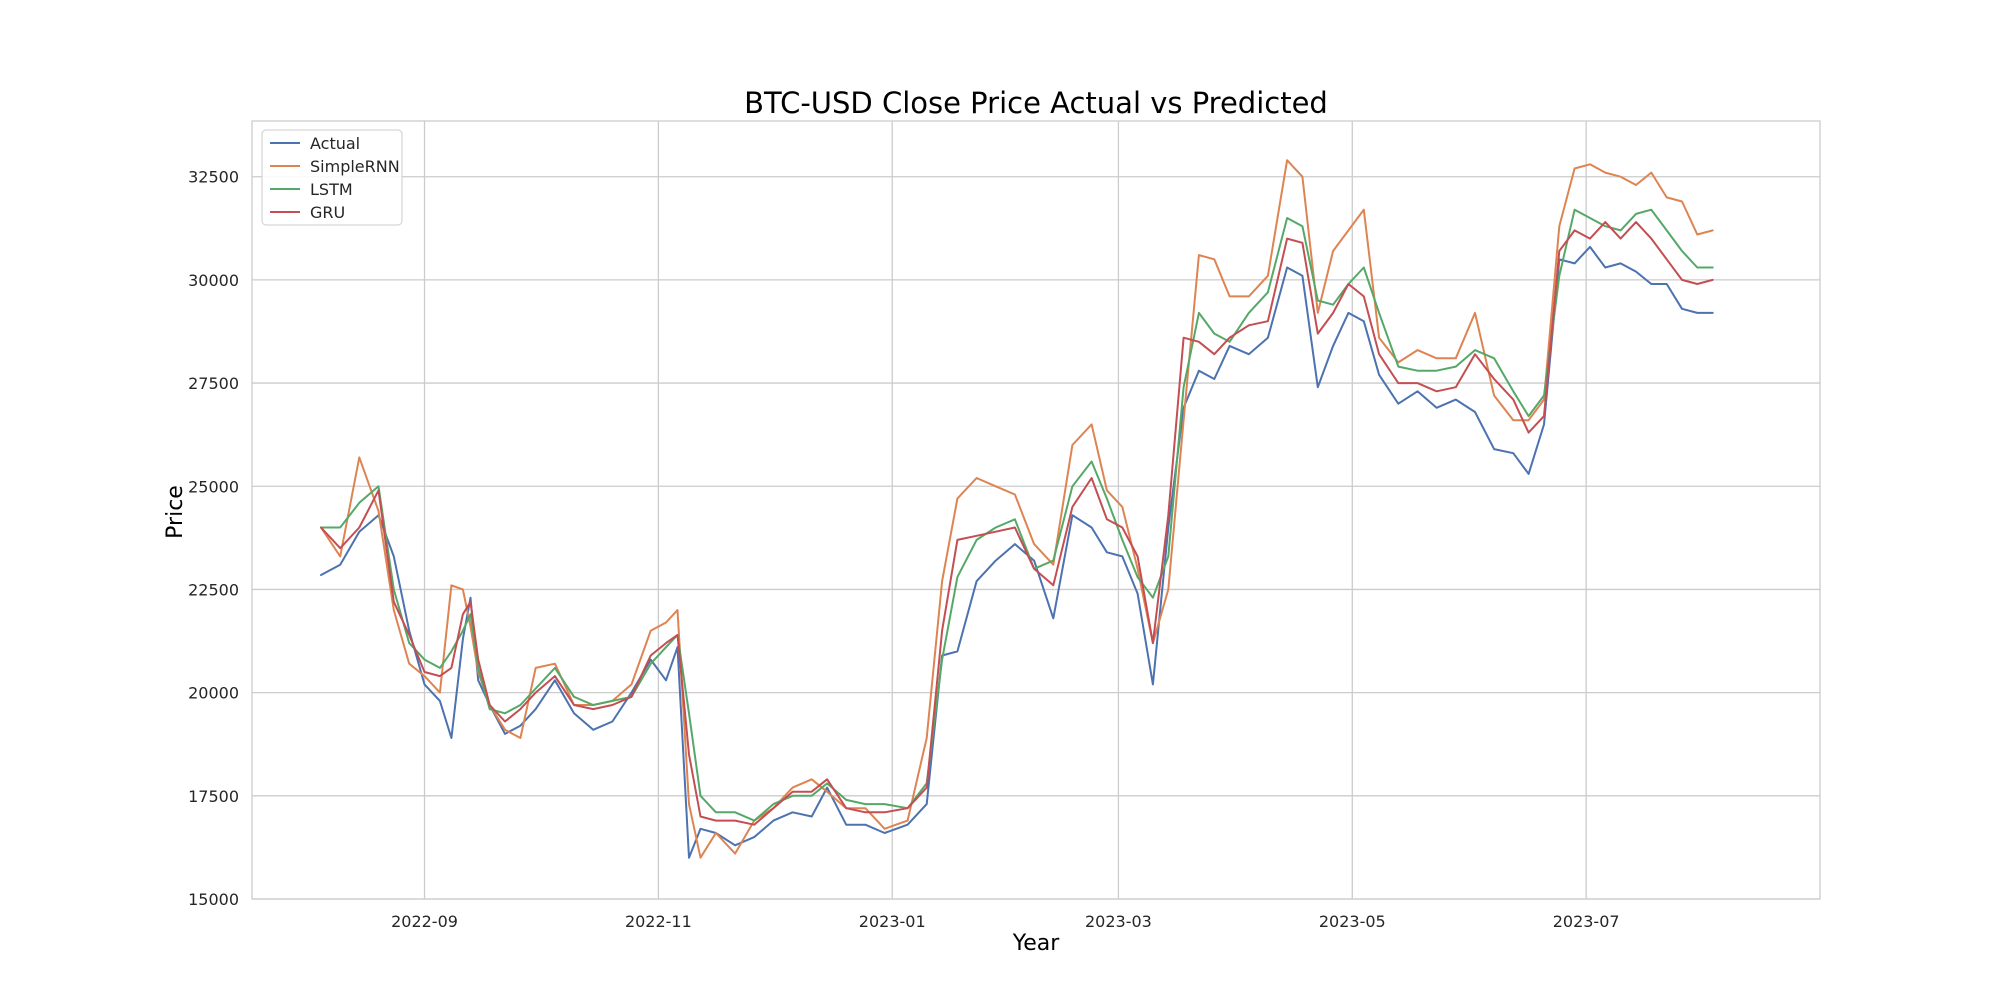 The image size is (2000, 1000). I want to click on y-tick-label: 27500, so click(213, 383).